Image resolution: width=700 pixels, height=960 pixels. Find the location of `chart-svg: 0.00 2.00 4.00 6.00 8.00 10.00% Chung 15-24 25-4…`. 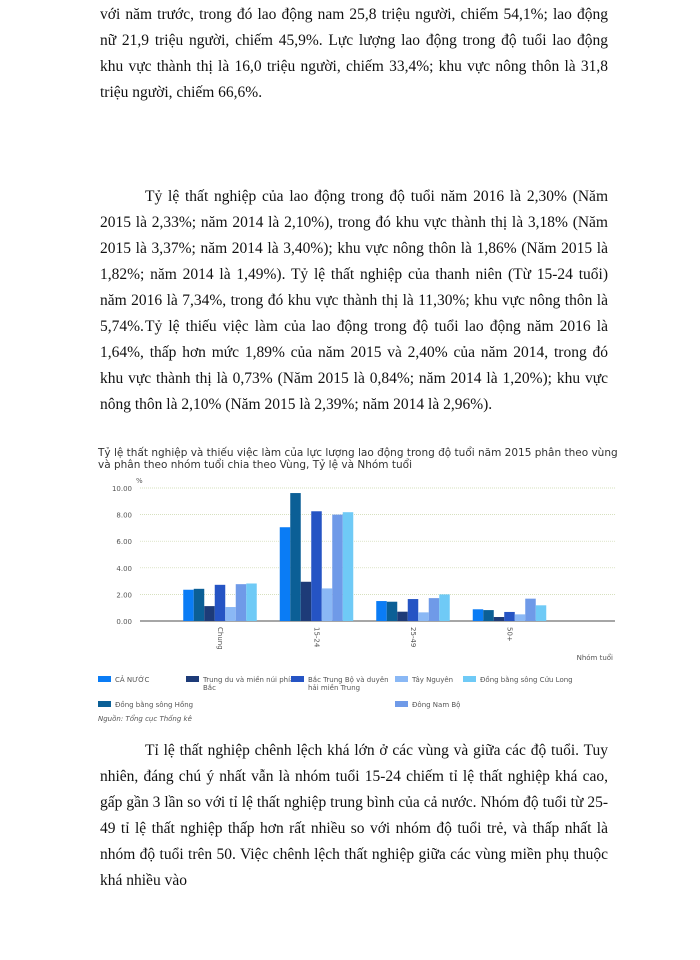

chart-svg: 0.00 2.00 4.00 6.00 8.00 10.00% Chung 15-24 25-4… is located at coordinates (363, 569).